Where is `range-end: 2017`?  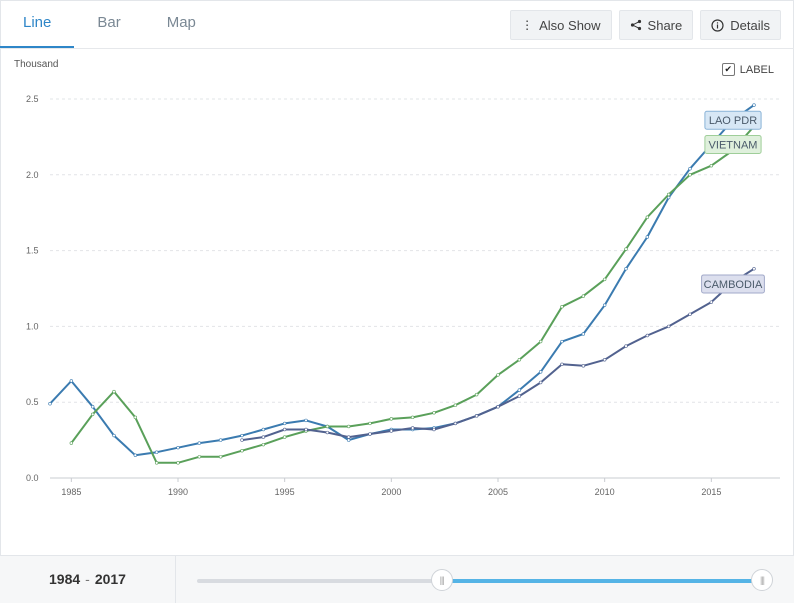
range-end: 2017 is located at coordinates (110, 579).